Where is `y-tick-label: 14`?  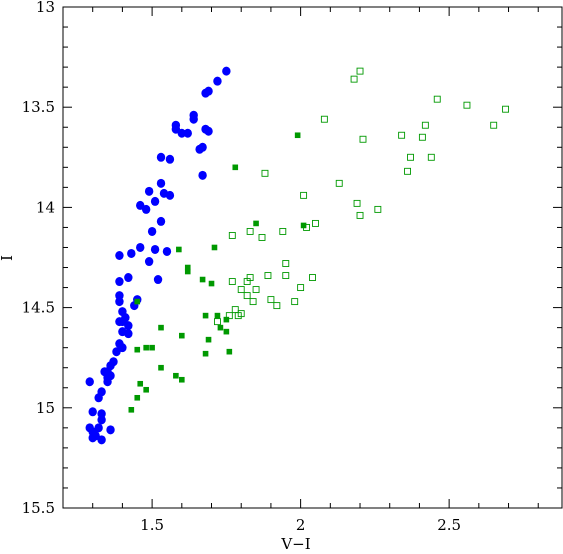
y-tick-label: 14 is located at coordinates (45, 207).